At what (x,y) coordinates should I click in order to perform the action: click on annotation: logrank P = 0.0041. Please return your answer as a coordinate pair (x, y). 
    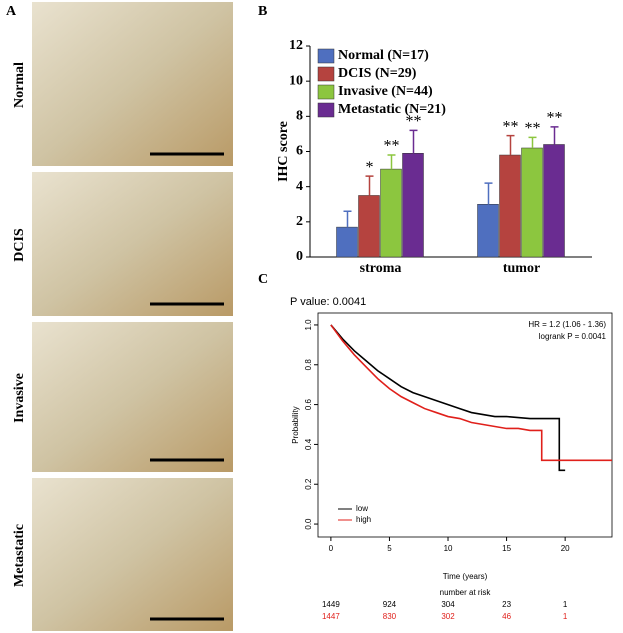
    Looking at the image, I should click on (573, 336).